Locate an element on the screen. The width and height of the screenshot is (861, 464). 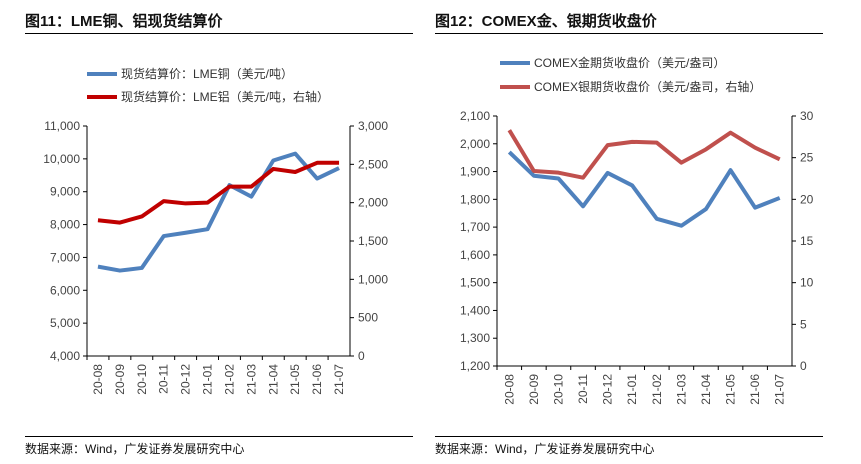
y-tick-label: 1,400 is located at coordinates (475, 310).